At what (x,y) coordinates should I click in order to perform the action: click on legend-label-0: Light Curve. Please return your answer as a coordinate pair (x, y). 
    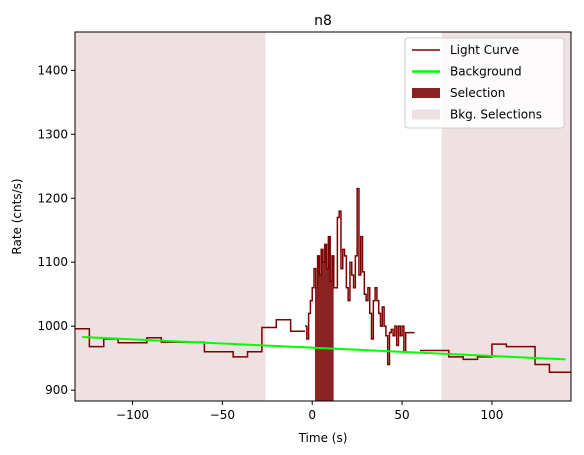
    Looking at the image, I should click on (484, 50).